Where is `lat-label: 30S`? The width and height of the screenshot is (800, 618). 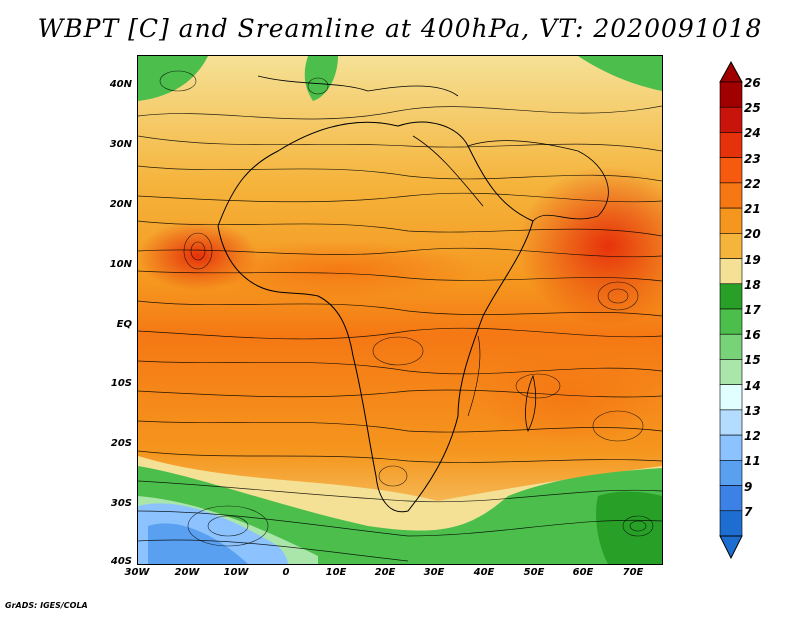 lat-label: 30S is located at coordinates (121, 503).